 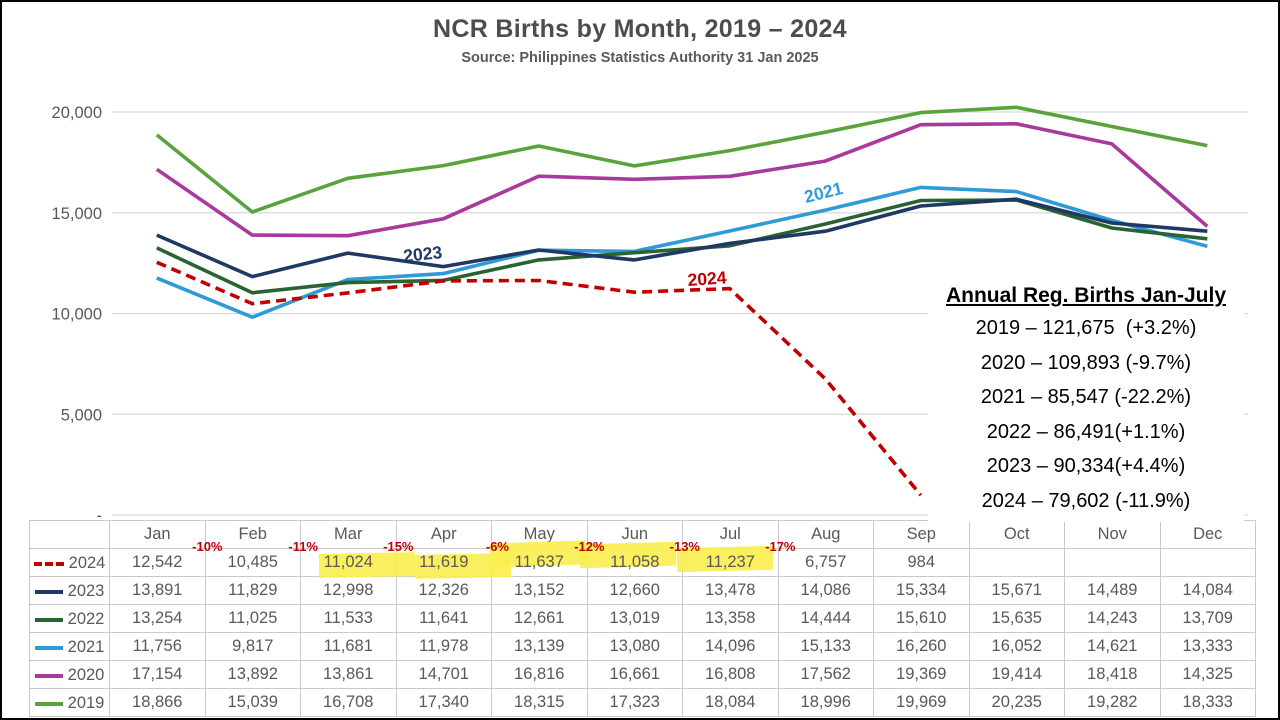 I want to click on table-cell: 10,485, so click(x=252, y=562).